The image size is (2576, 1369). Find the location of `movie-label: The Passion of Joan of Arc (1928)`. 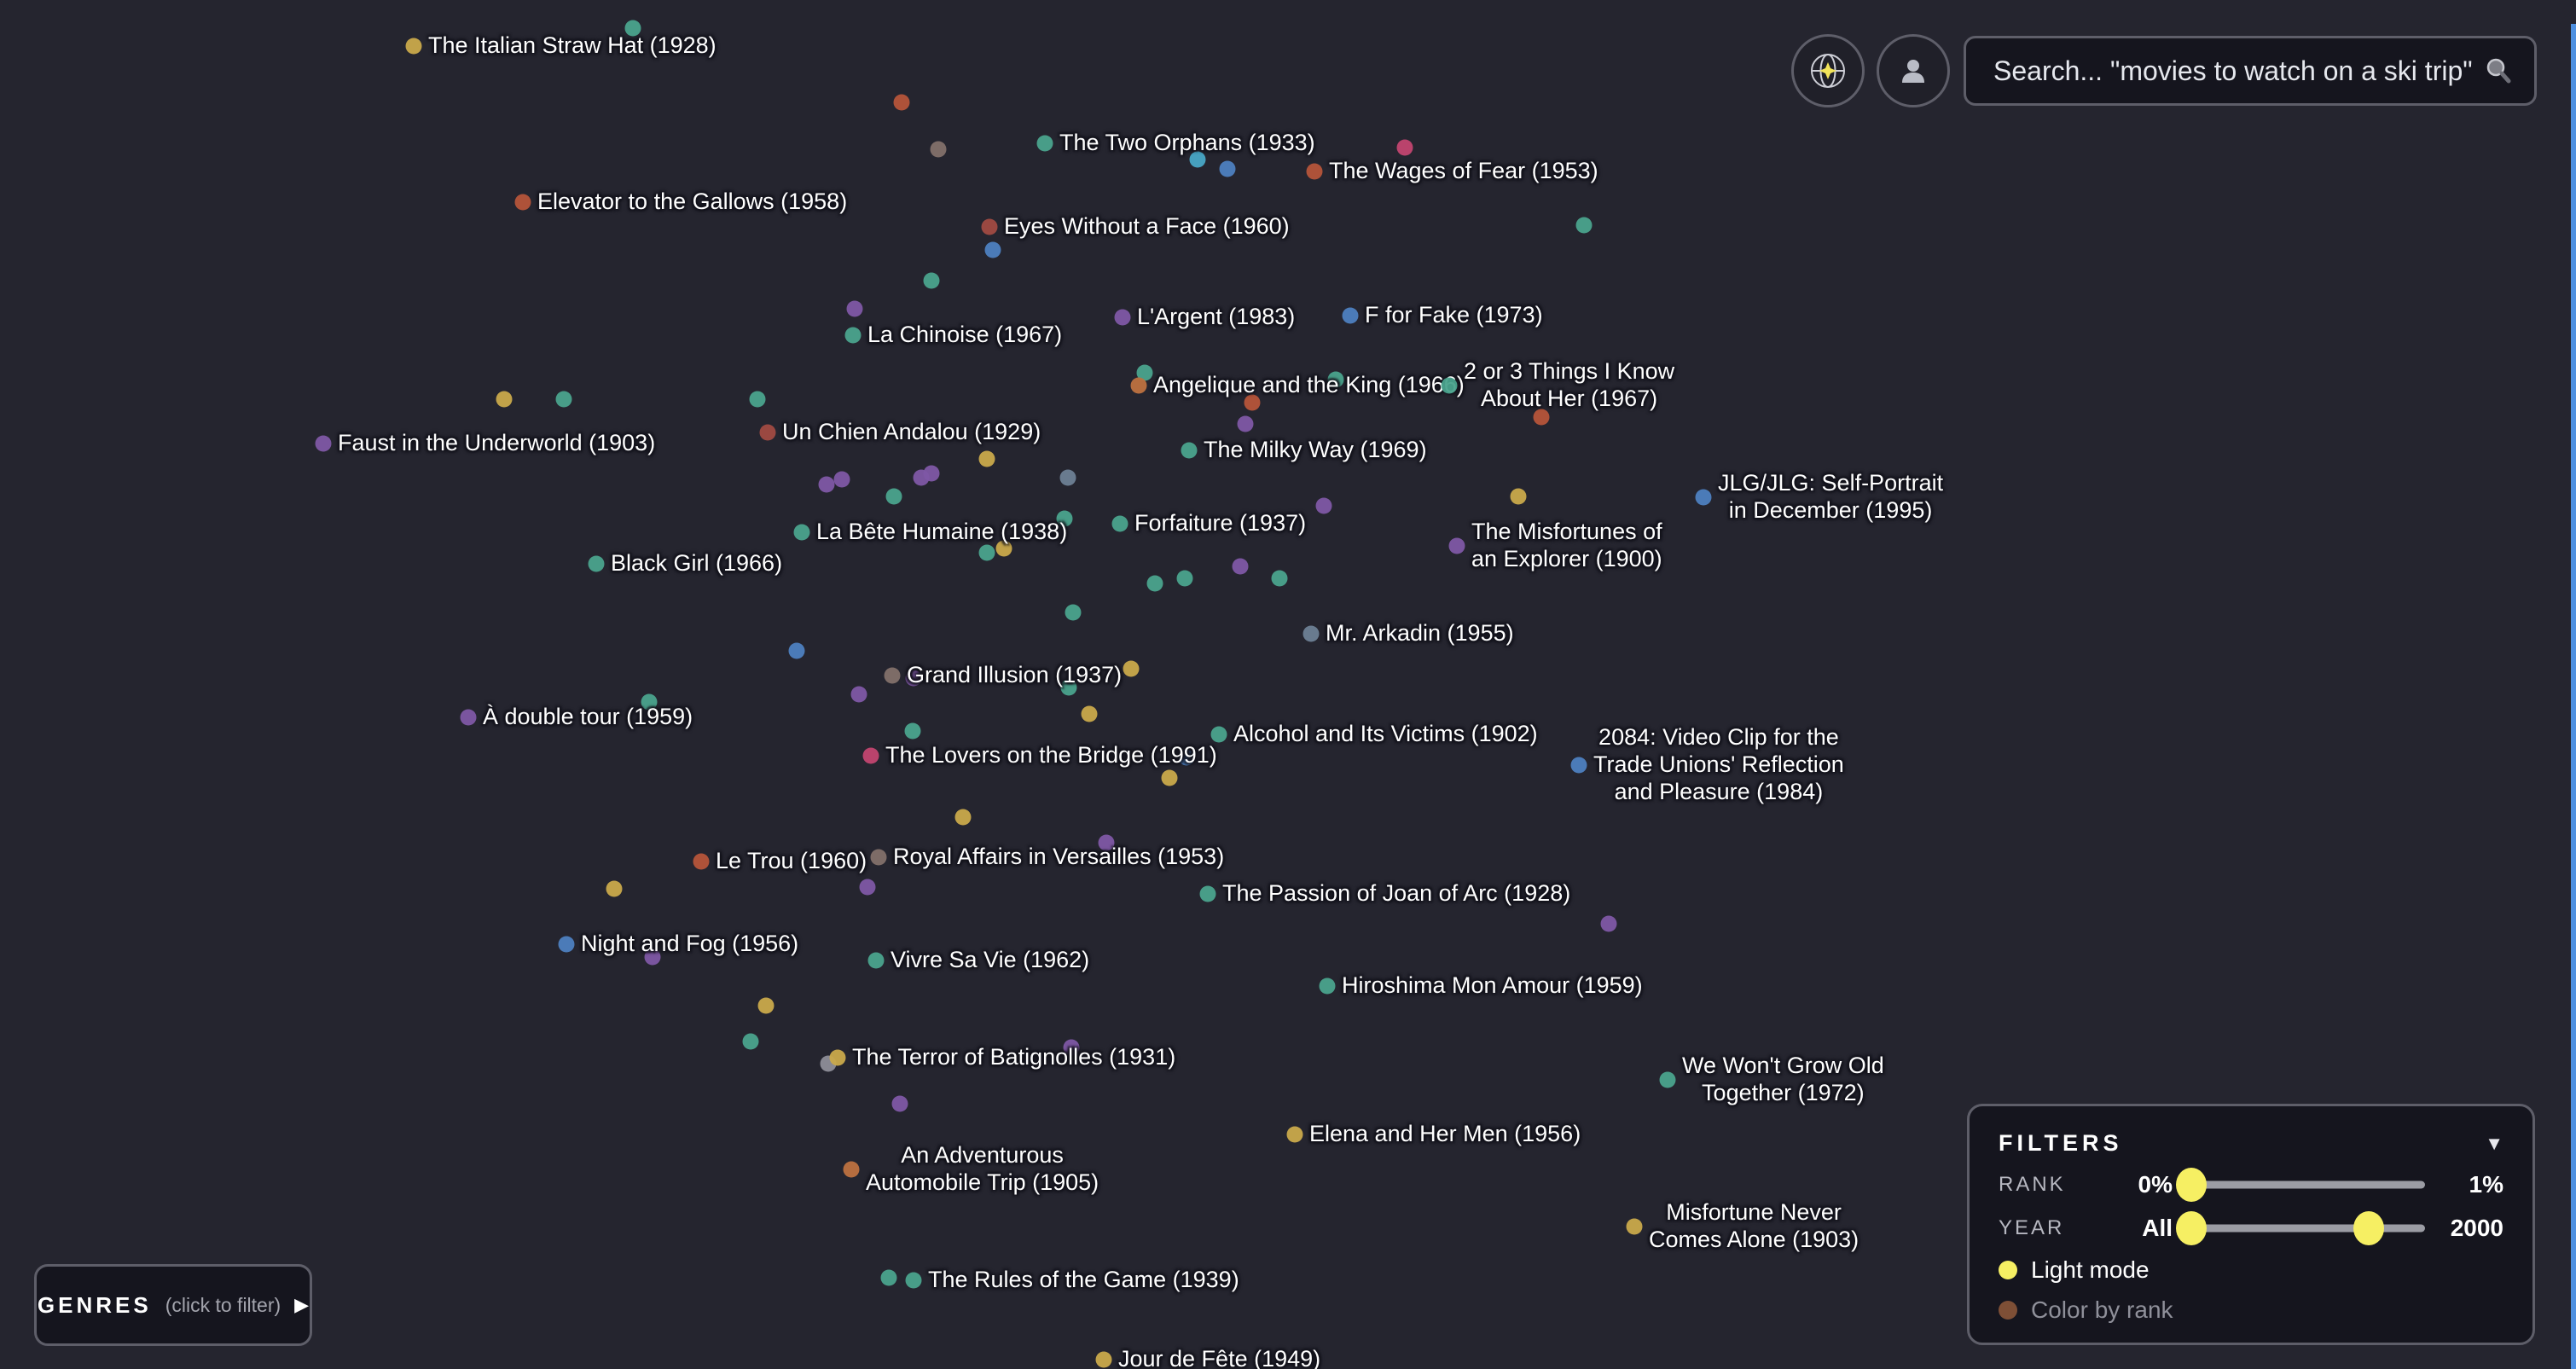

movie-label: The Passion of Joan of Arc (1928) is located at coordinates (1396, 893).